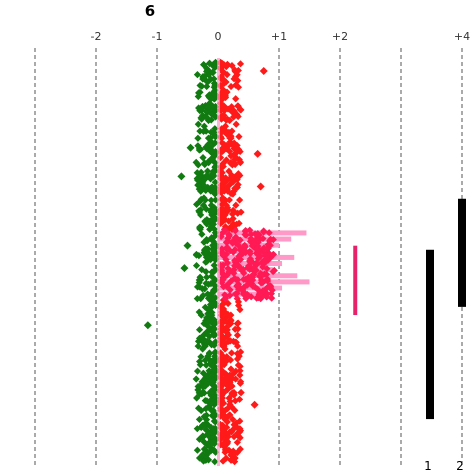 This screenshot has width=474, height=474. Describe the element at coordinates (462, 36) in the screenshot. I see `x-tick-label: +4` at that location.